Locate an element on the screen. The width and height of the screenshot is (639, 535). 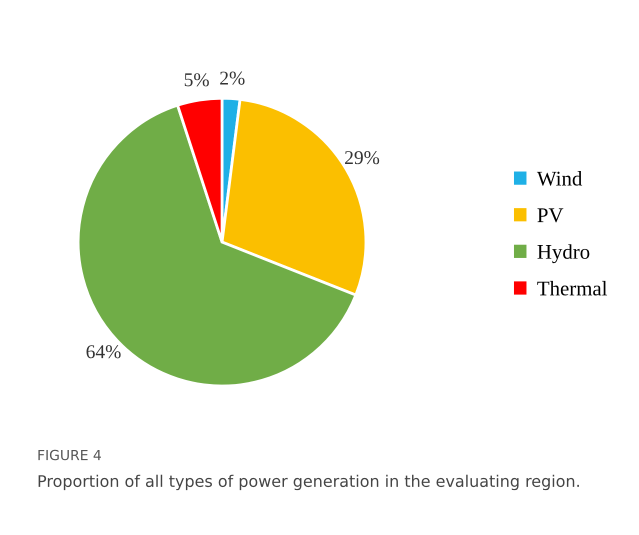
legend-label: PV is located at coordinates (550, 215).